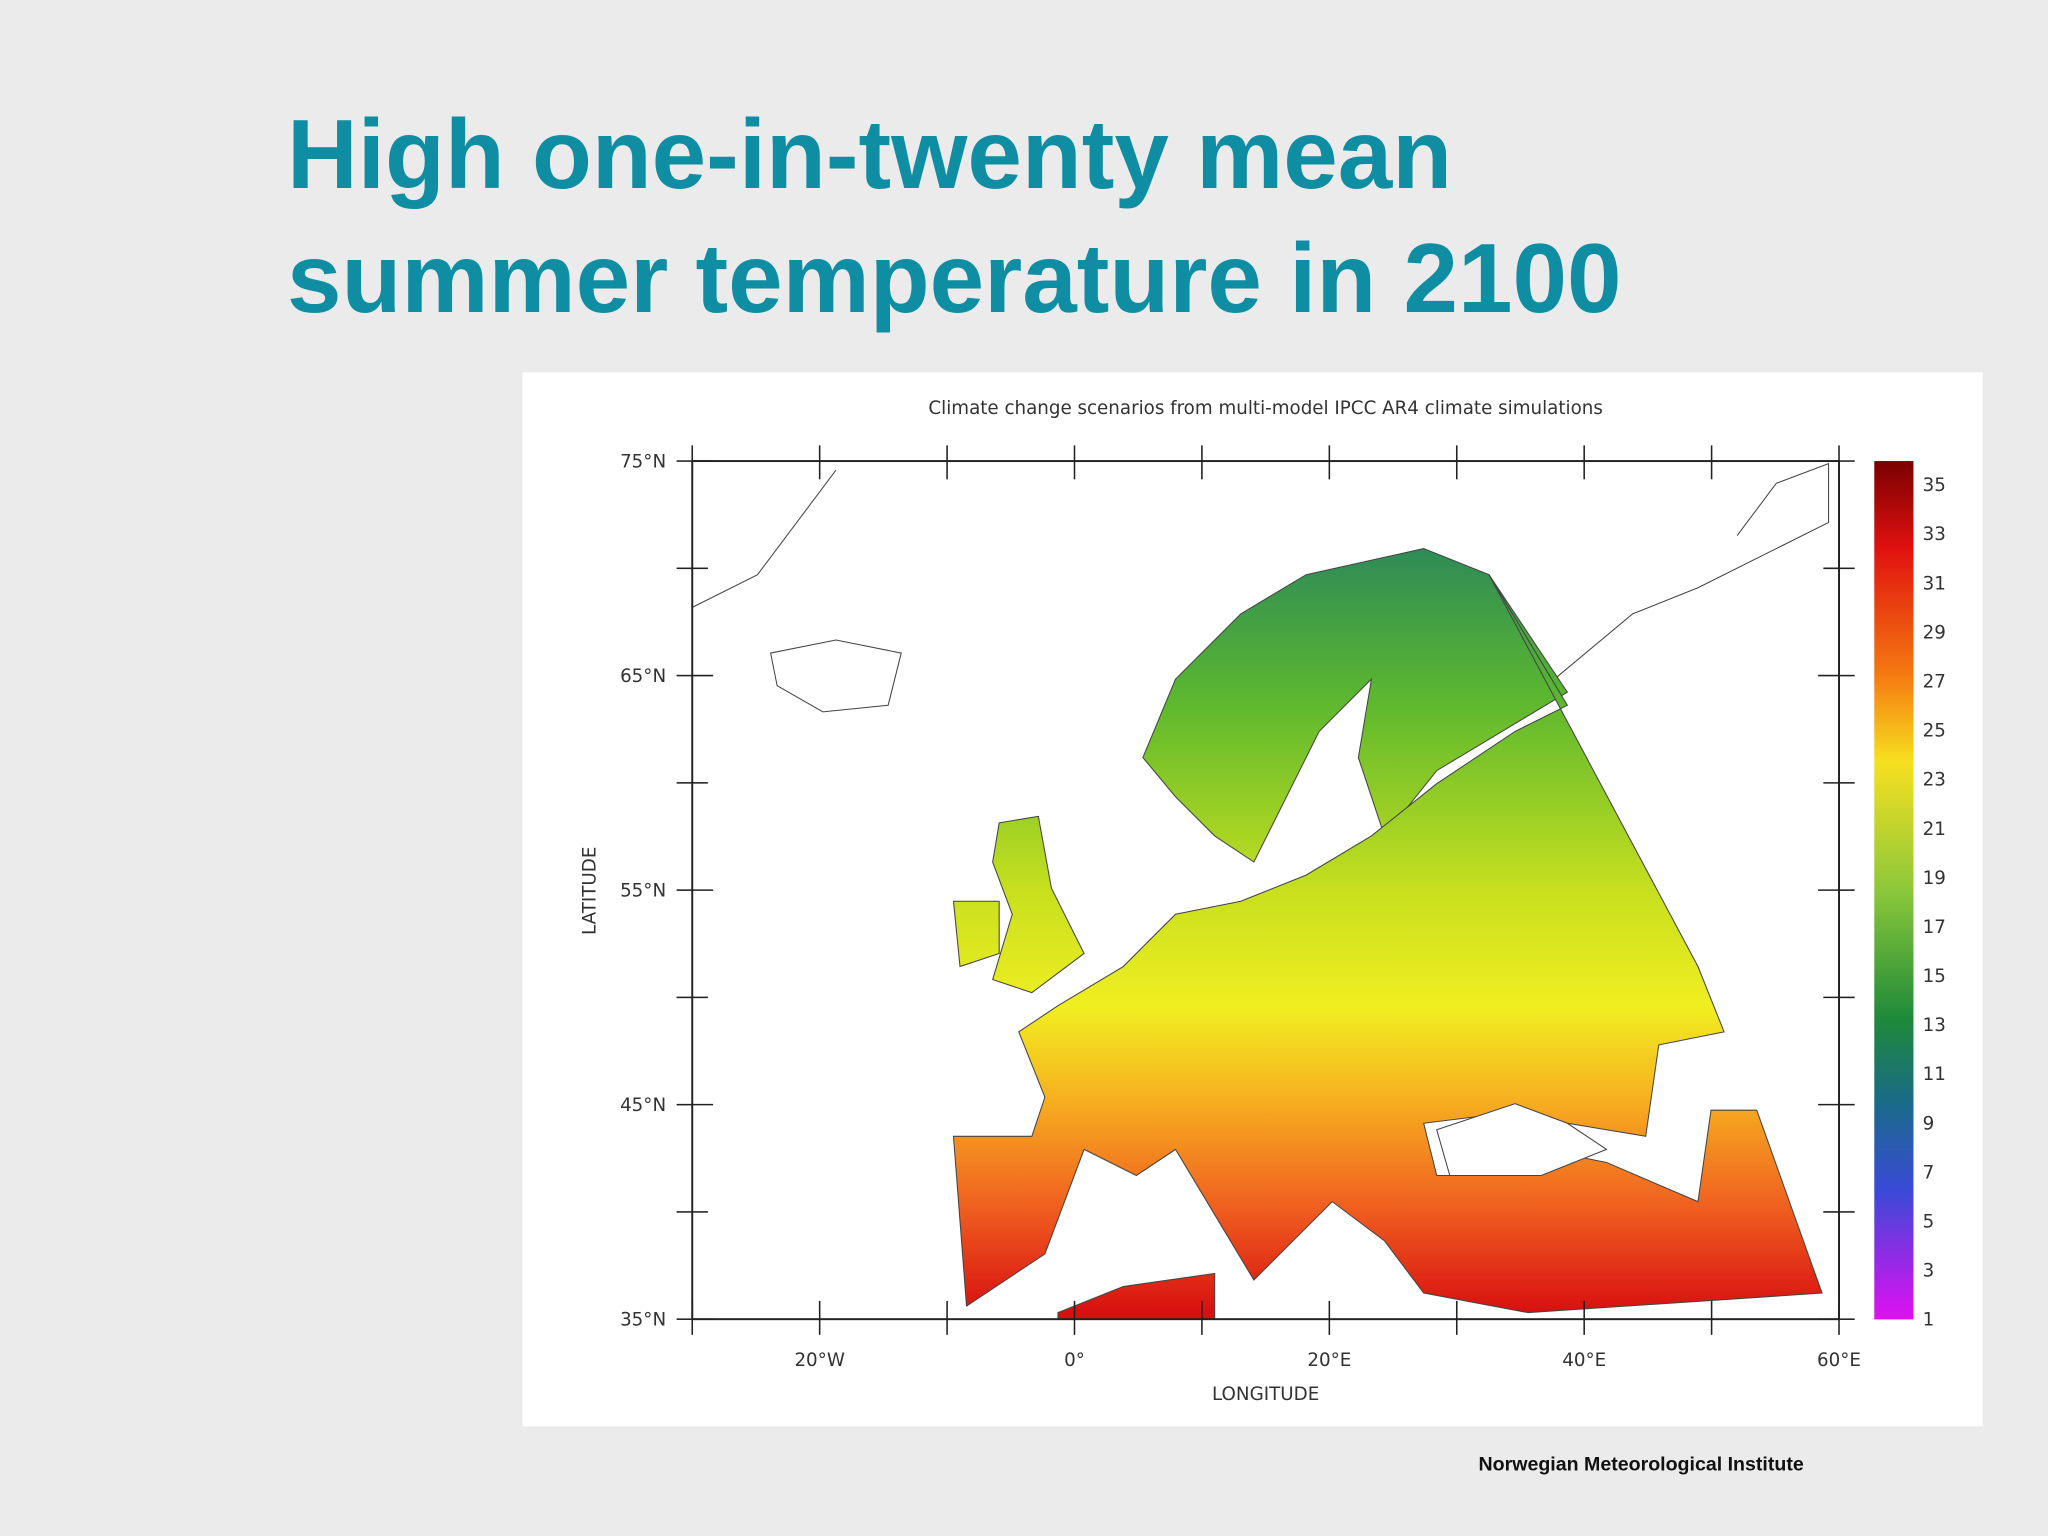 The height and width of the screenshot is (1536, 2048). What do you see at coordinates (1839, 1360) in the screenshot?
I see `lon-tick-label: 60°E` at bounding box center [1839, 1360].